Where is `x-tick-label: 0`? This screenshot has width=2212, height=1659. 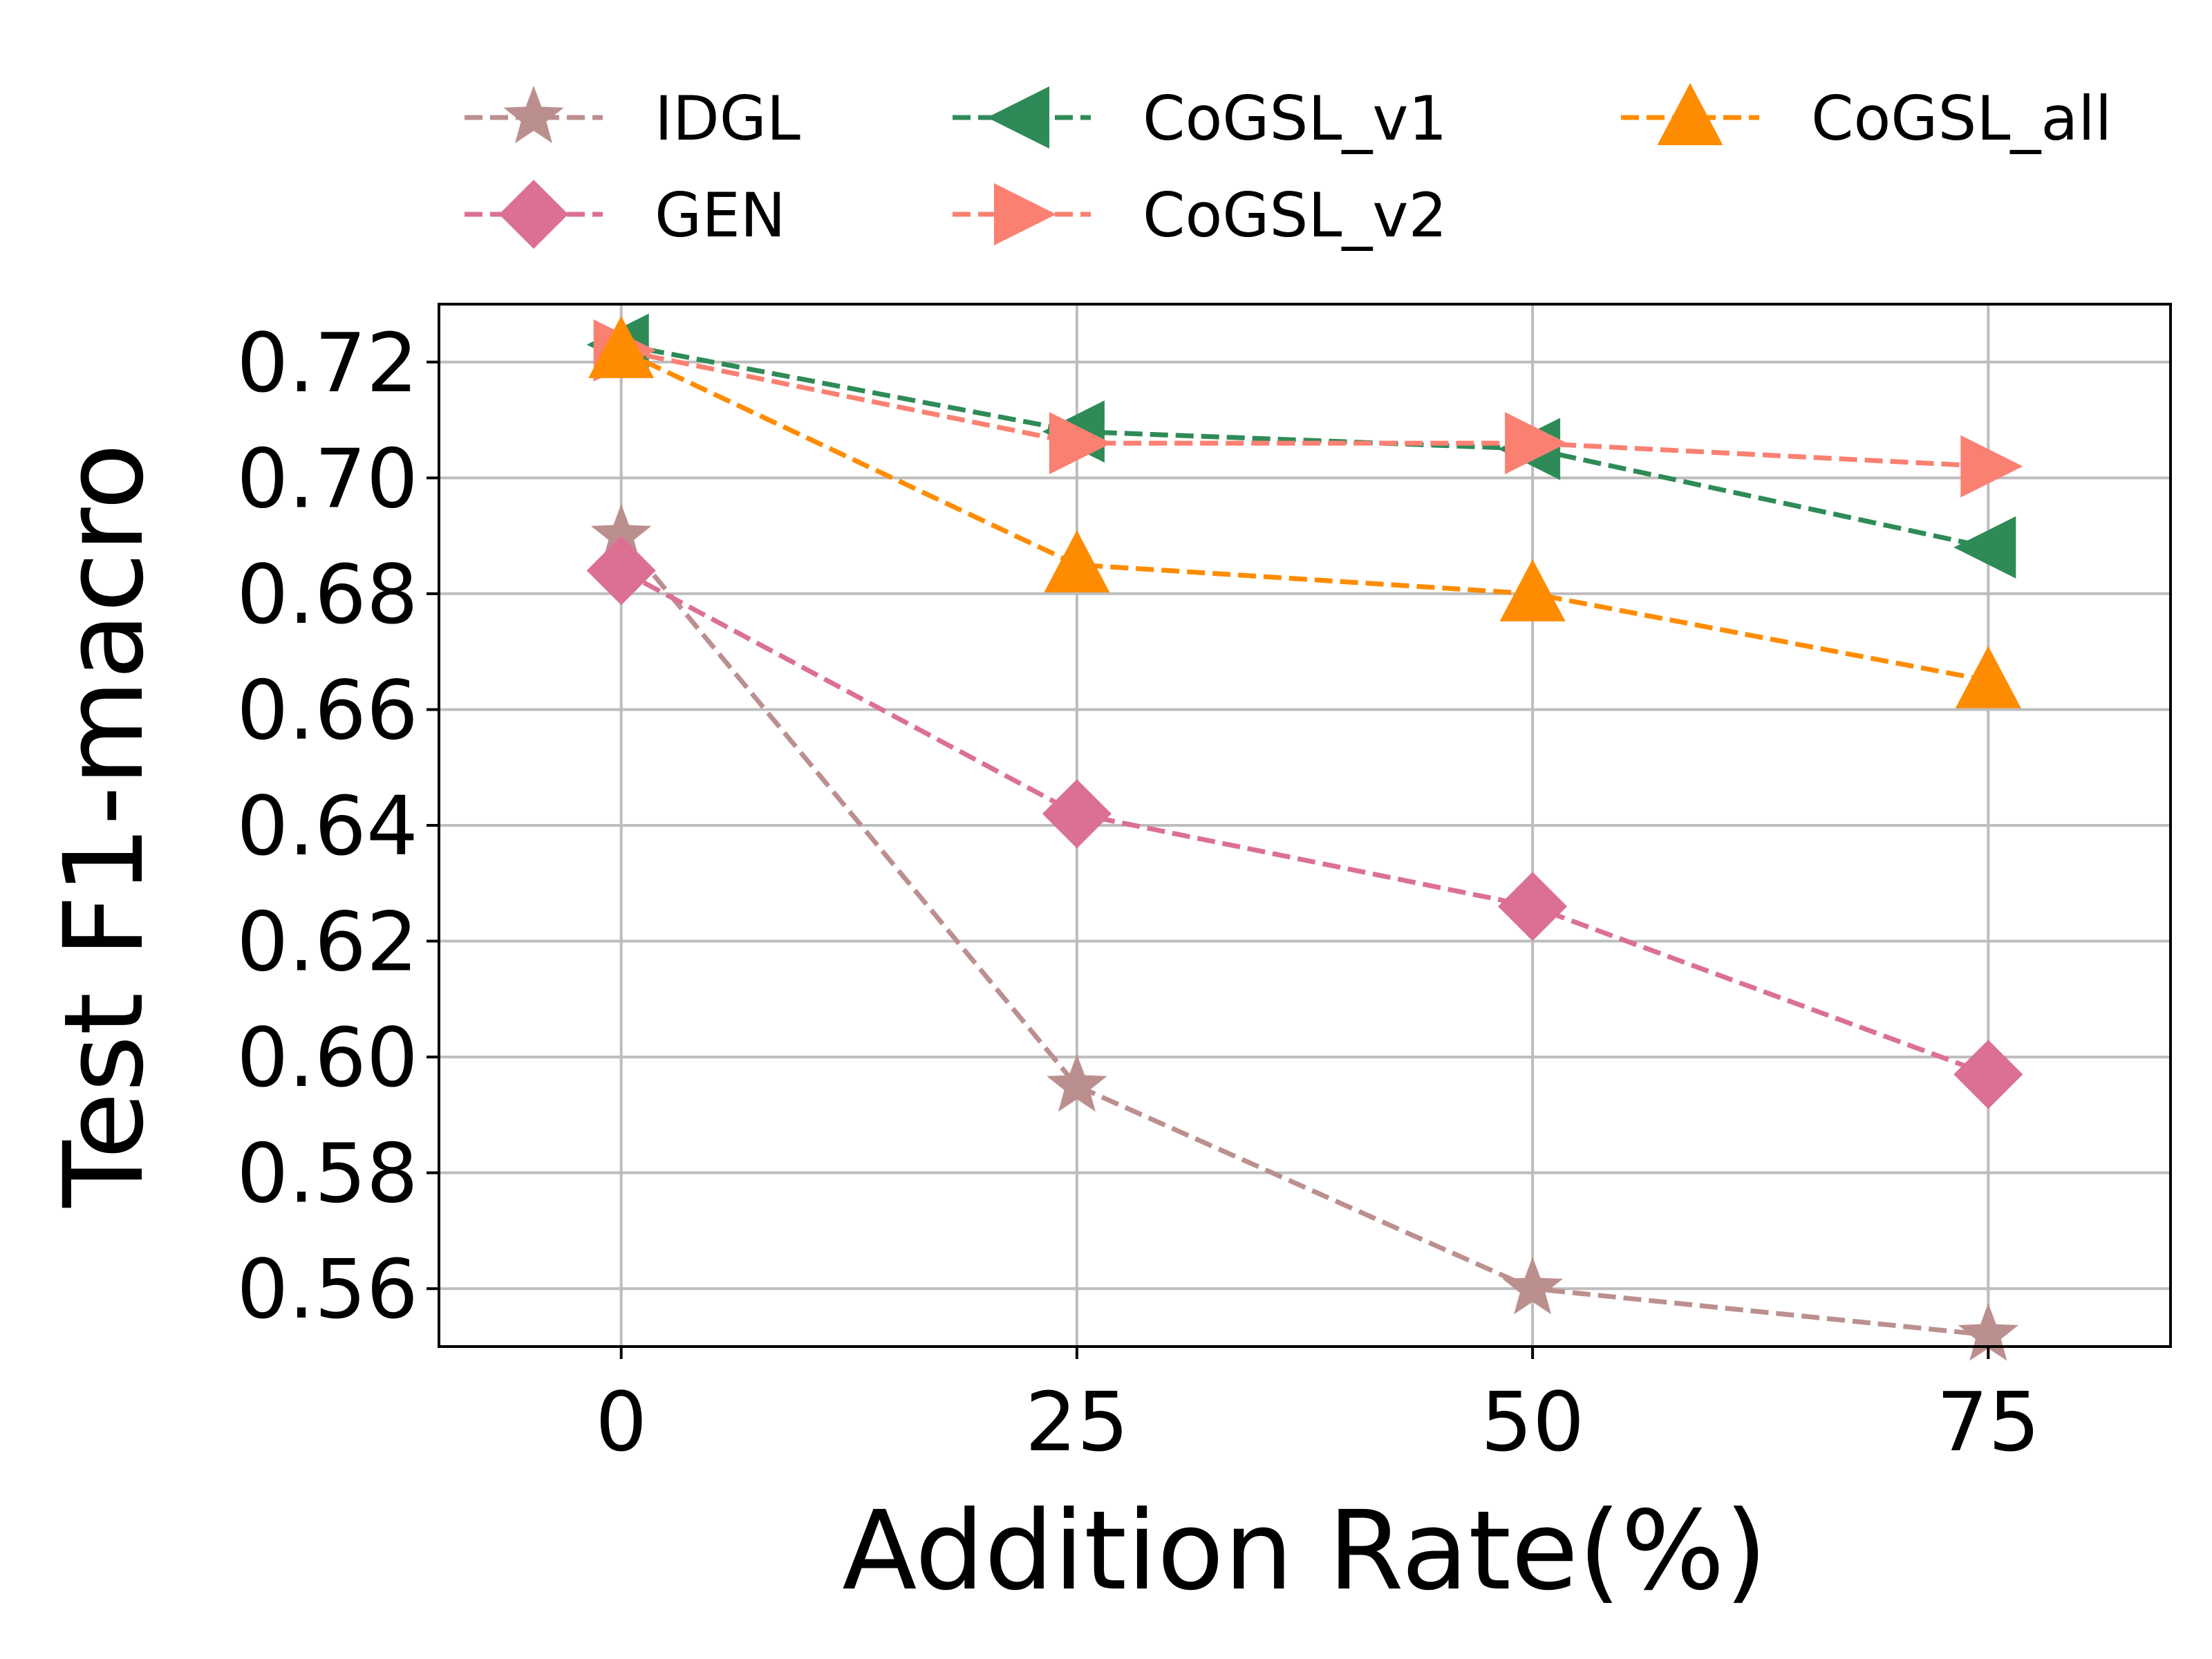
x-tick-label: 0 is located at coordinates (621, 1422).